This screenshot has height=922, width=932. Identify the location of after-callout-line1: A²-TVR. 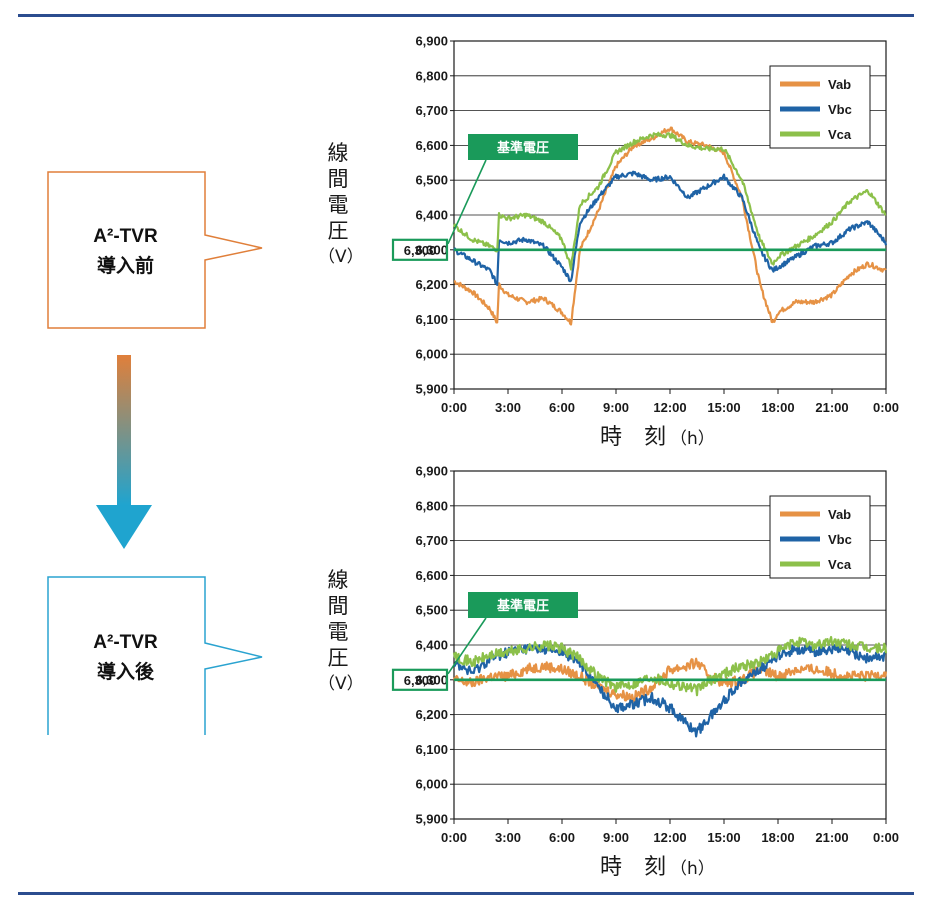
(125, 642).